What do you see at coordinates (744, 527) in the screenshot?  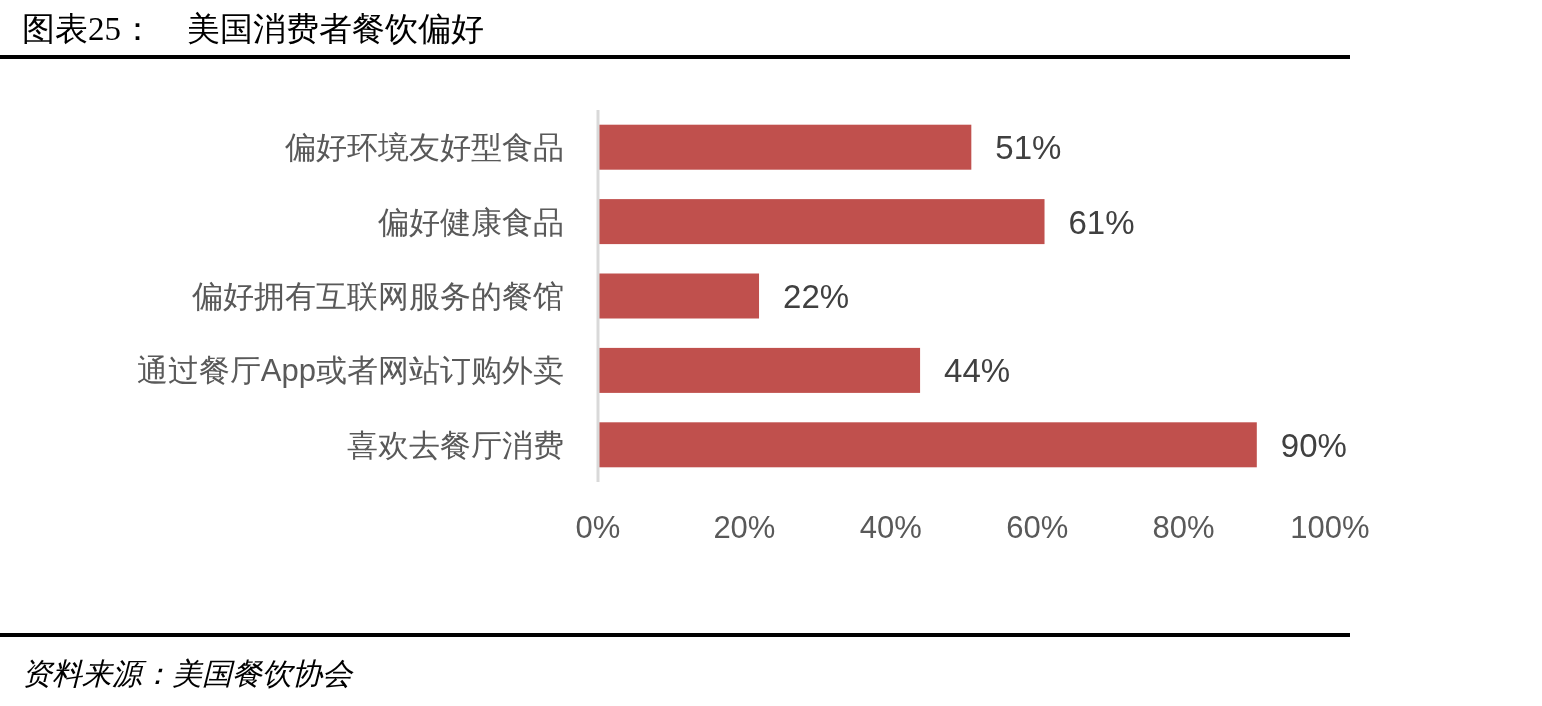 I see `x-tick-label: 20%` at bounding box center [744, 527].